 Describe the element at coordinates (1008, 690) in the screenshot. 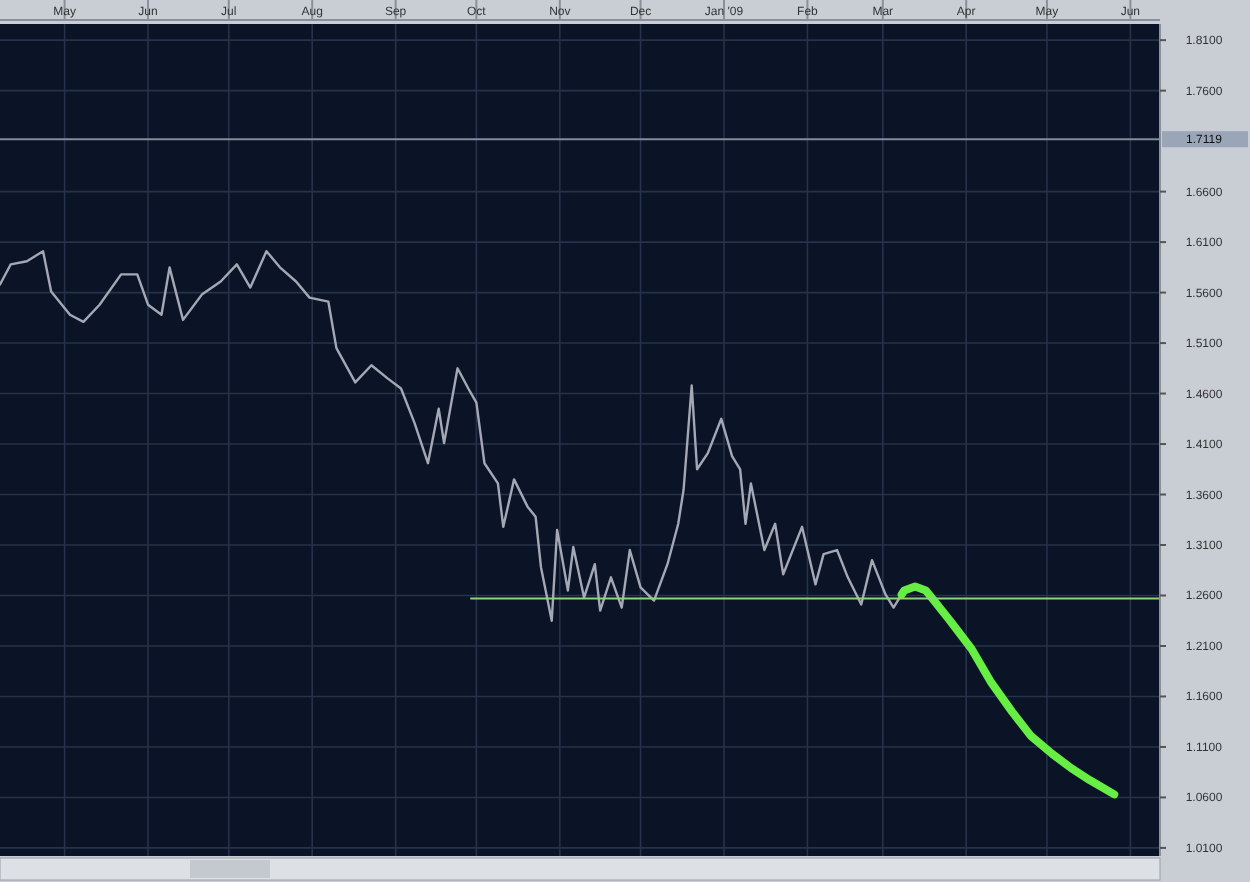

I see `line-series` at that location.